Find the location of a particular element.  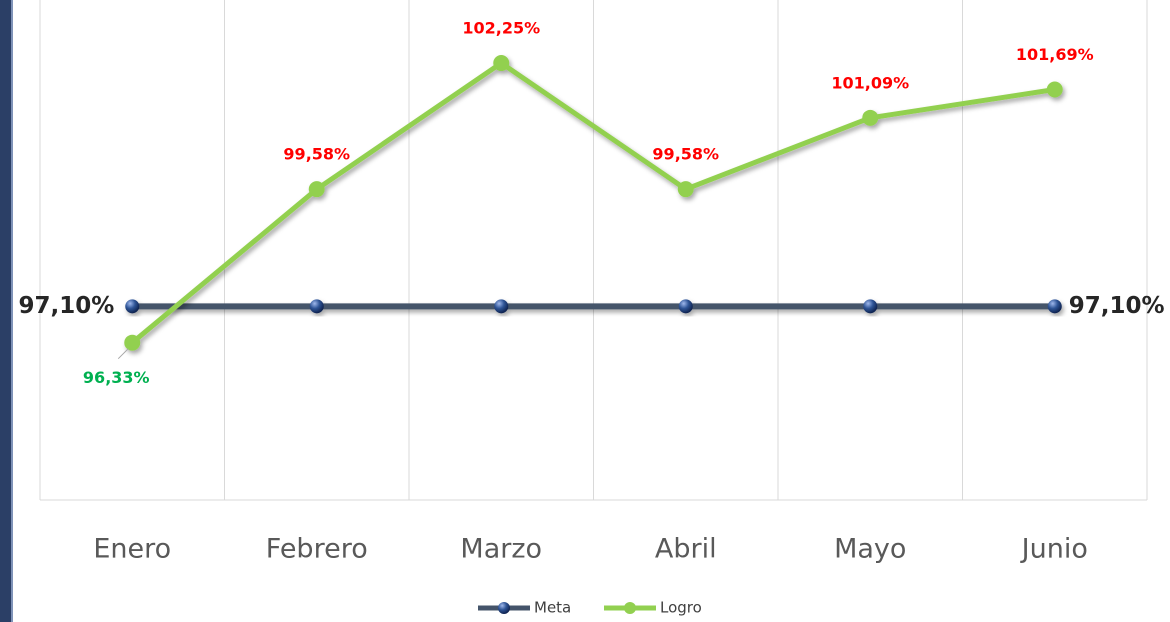

data-label: 101,09% is located at coordinates (870, 82).